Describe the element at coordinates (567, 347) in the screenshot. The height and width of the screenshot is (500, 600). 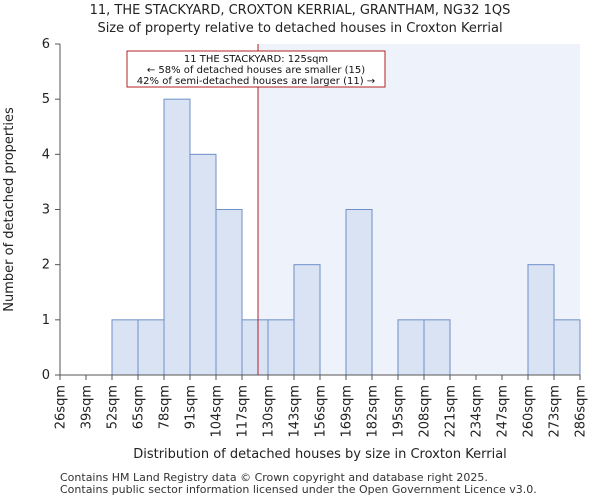
I see `bar-273sqm` at that location.